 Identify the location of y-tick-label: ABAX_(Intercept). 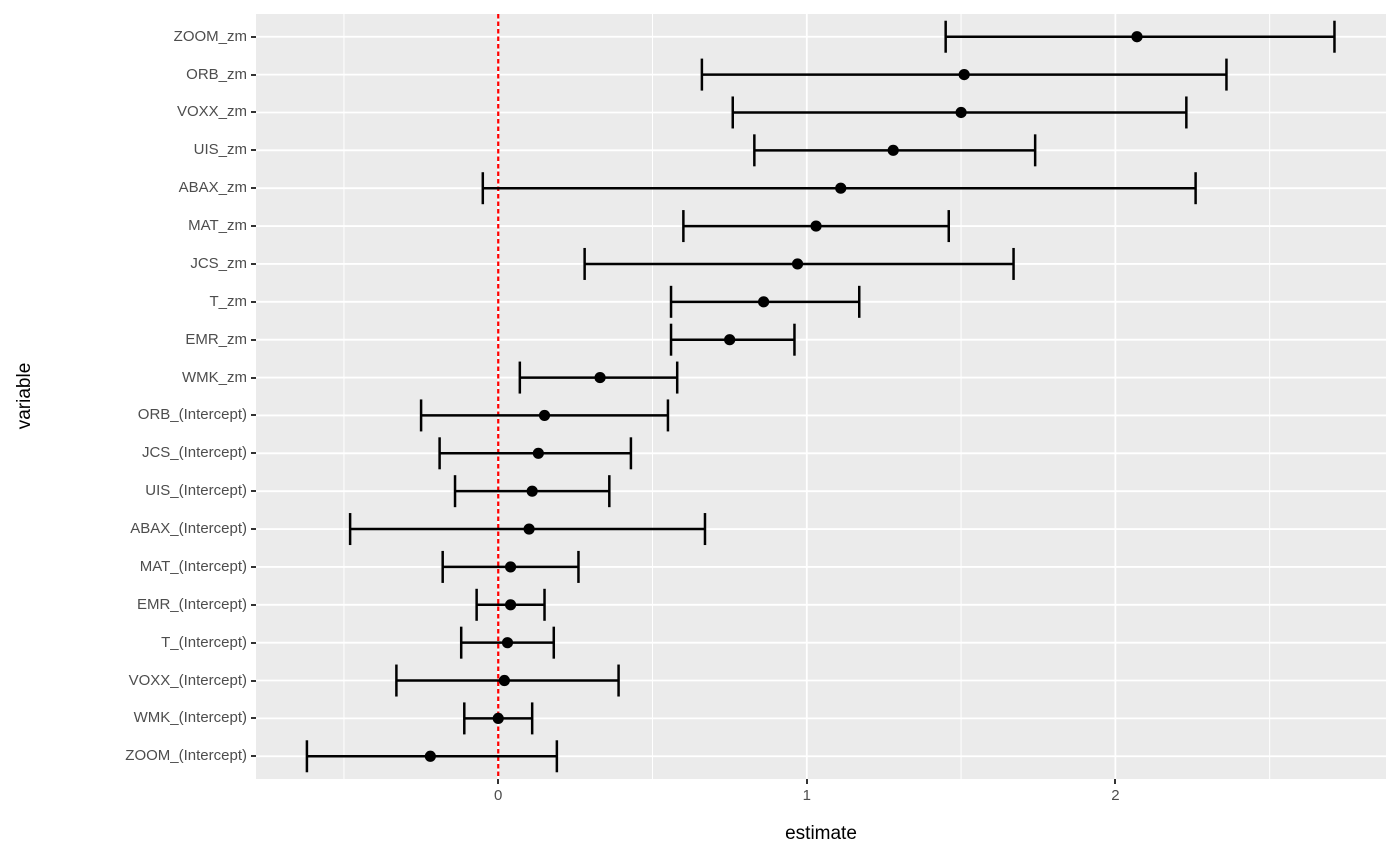
(188, 529).